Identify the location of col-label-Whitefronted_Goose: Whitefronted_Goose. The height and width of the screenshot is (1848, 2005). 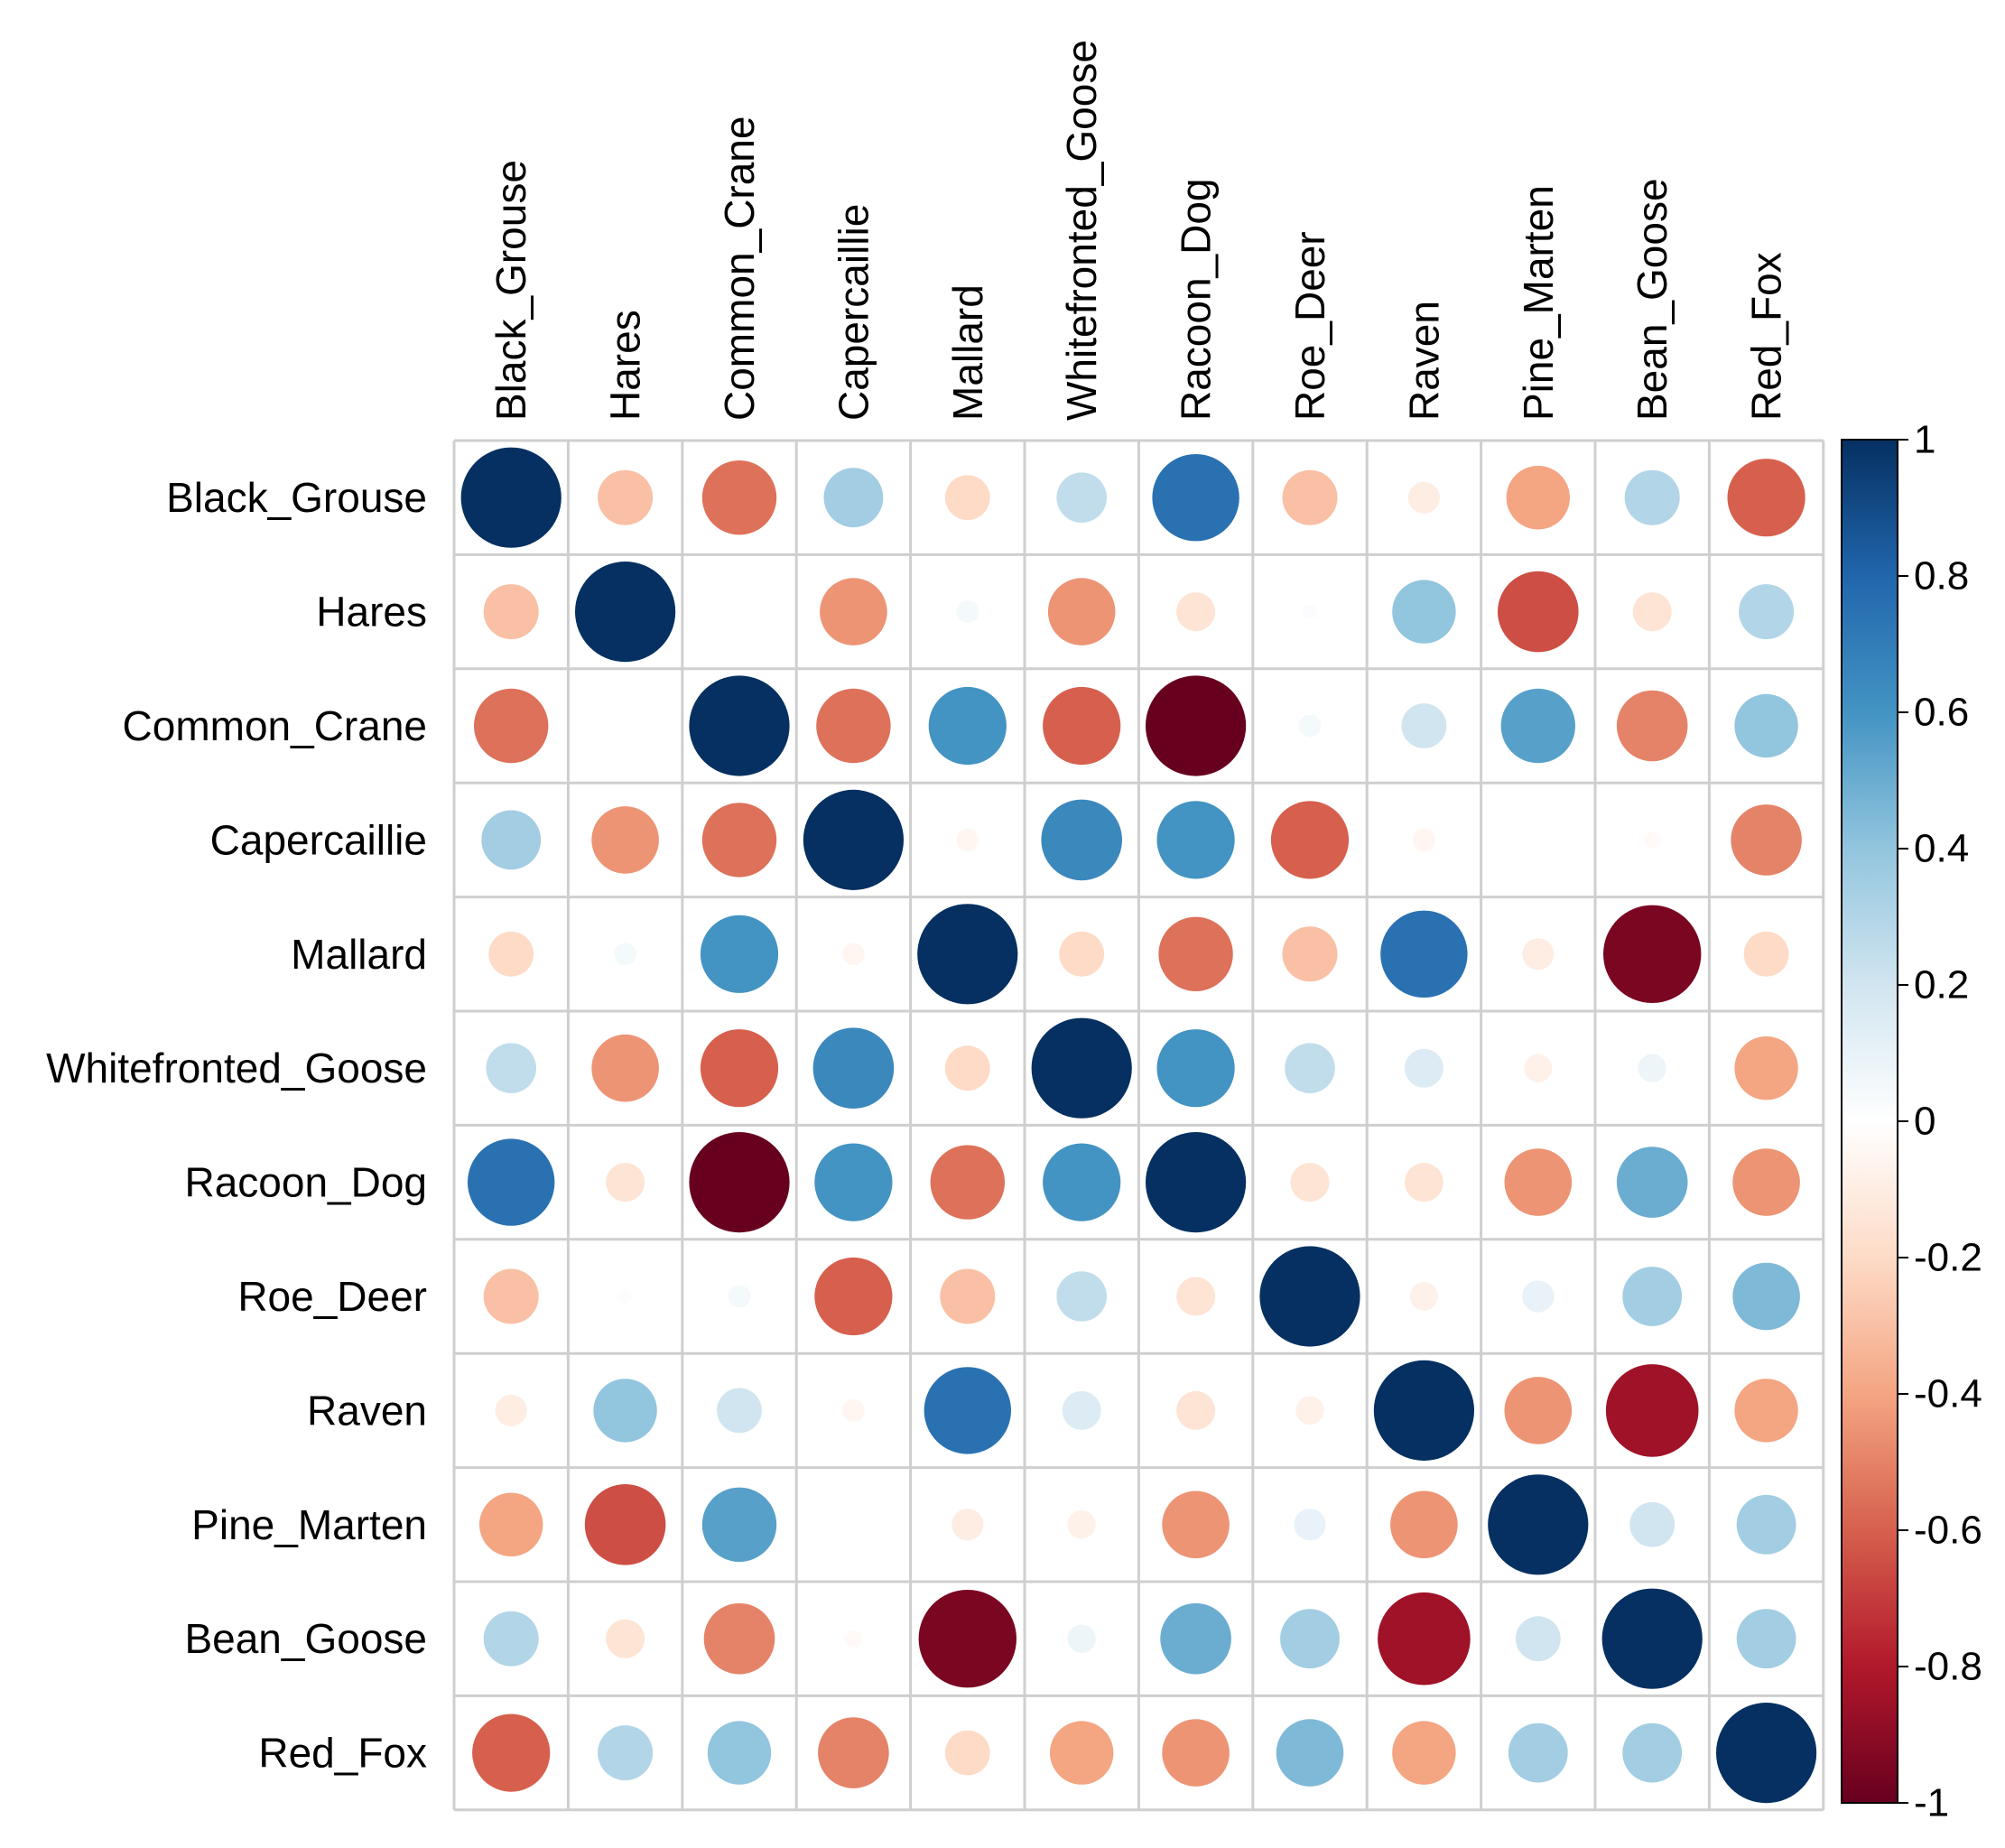
(1081, 230).